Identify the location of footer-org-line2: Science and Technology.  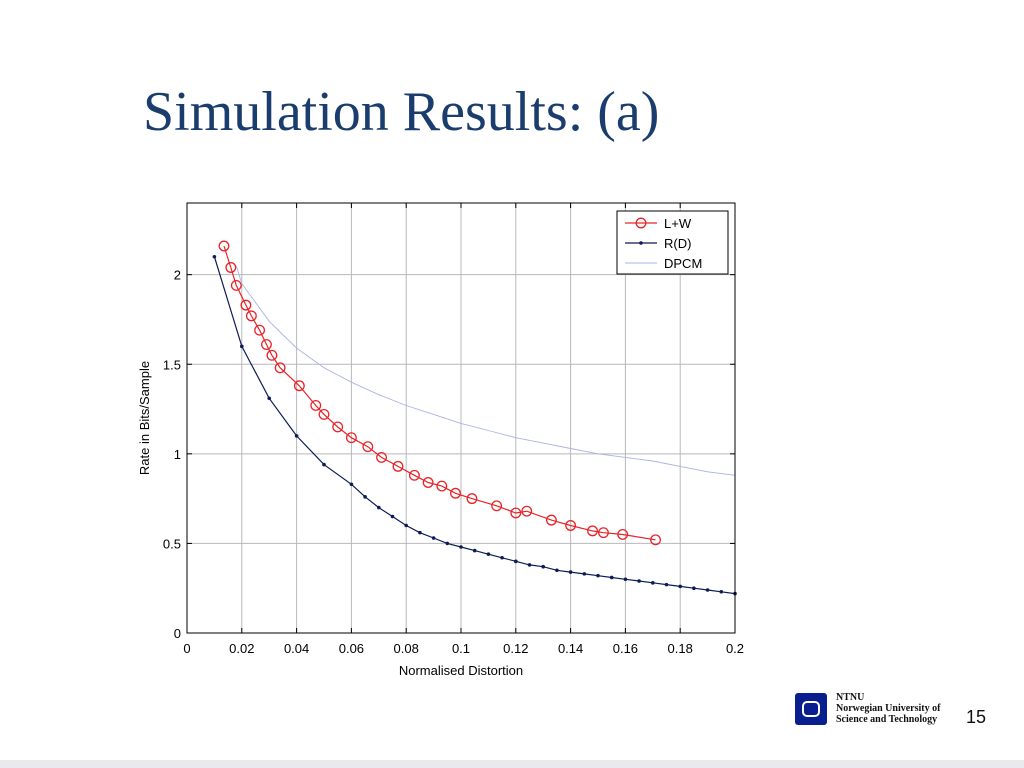
(887, 719).